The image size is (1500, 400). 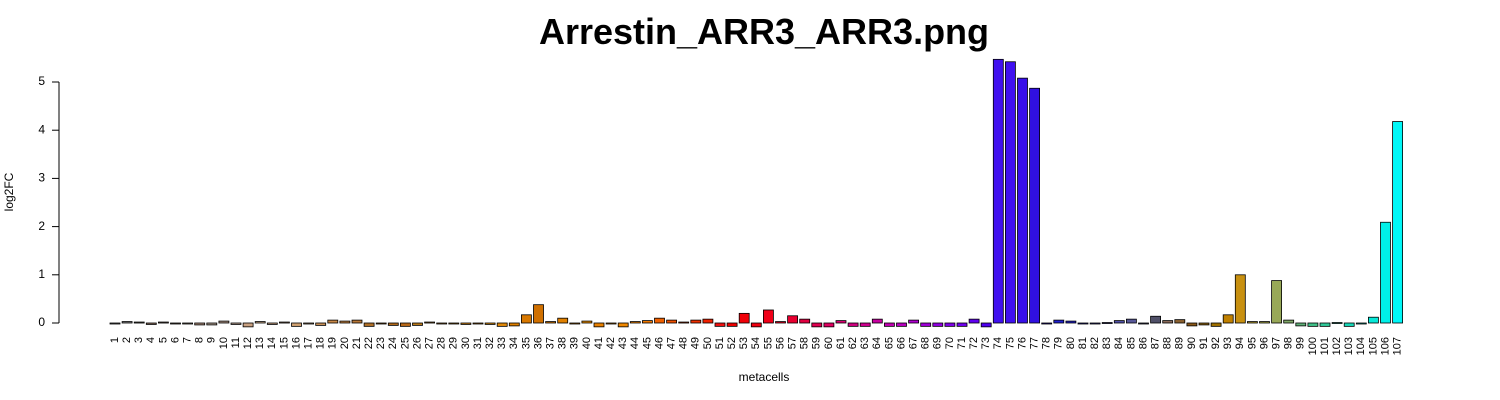 What do you see at coordinates (1071, 343) in the screenshot?
I see `x-tick-label: 80` at bounding box center [1071, 343].